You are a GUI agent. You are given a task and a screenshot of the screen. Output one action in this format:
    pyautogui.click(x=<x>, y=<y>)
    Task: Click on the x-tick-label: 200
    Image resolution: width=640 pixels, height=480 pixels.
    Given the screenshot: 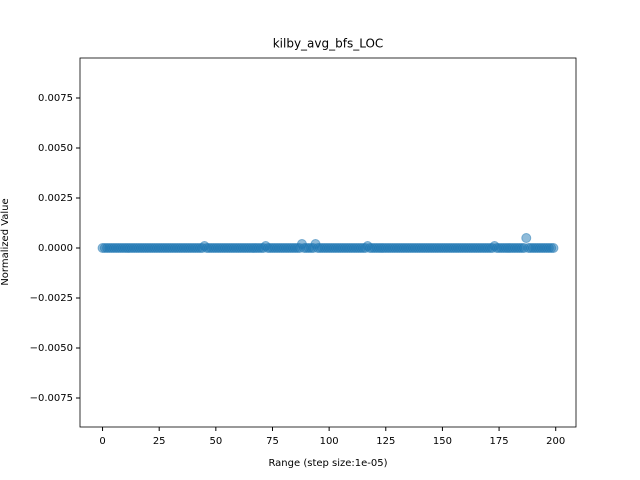 What is the action you would take?
    pyautogui.click(x=555, y=441)
    